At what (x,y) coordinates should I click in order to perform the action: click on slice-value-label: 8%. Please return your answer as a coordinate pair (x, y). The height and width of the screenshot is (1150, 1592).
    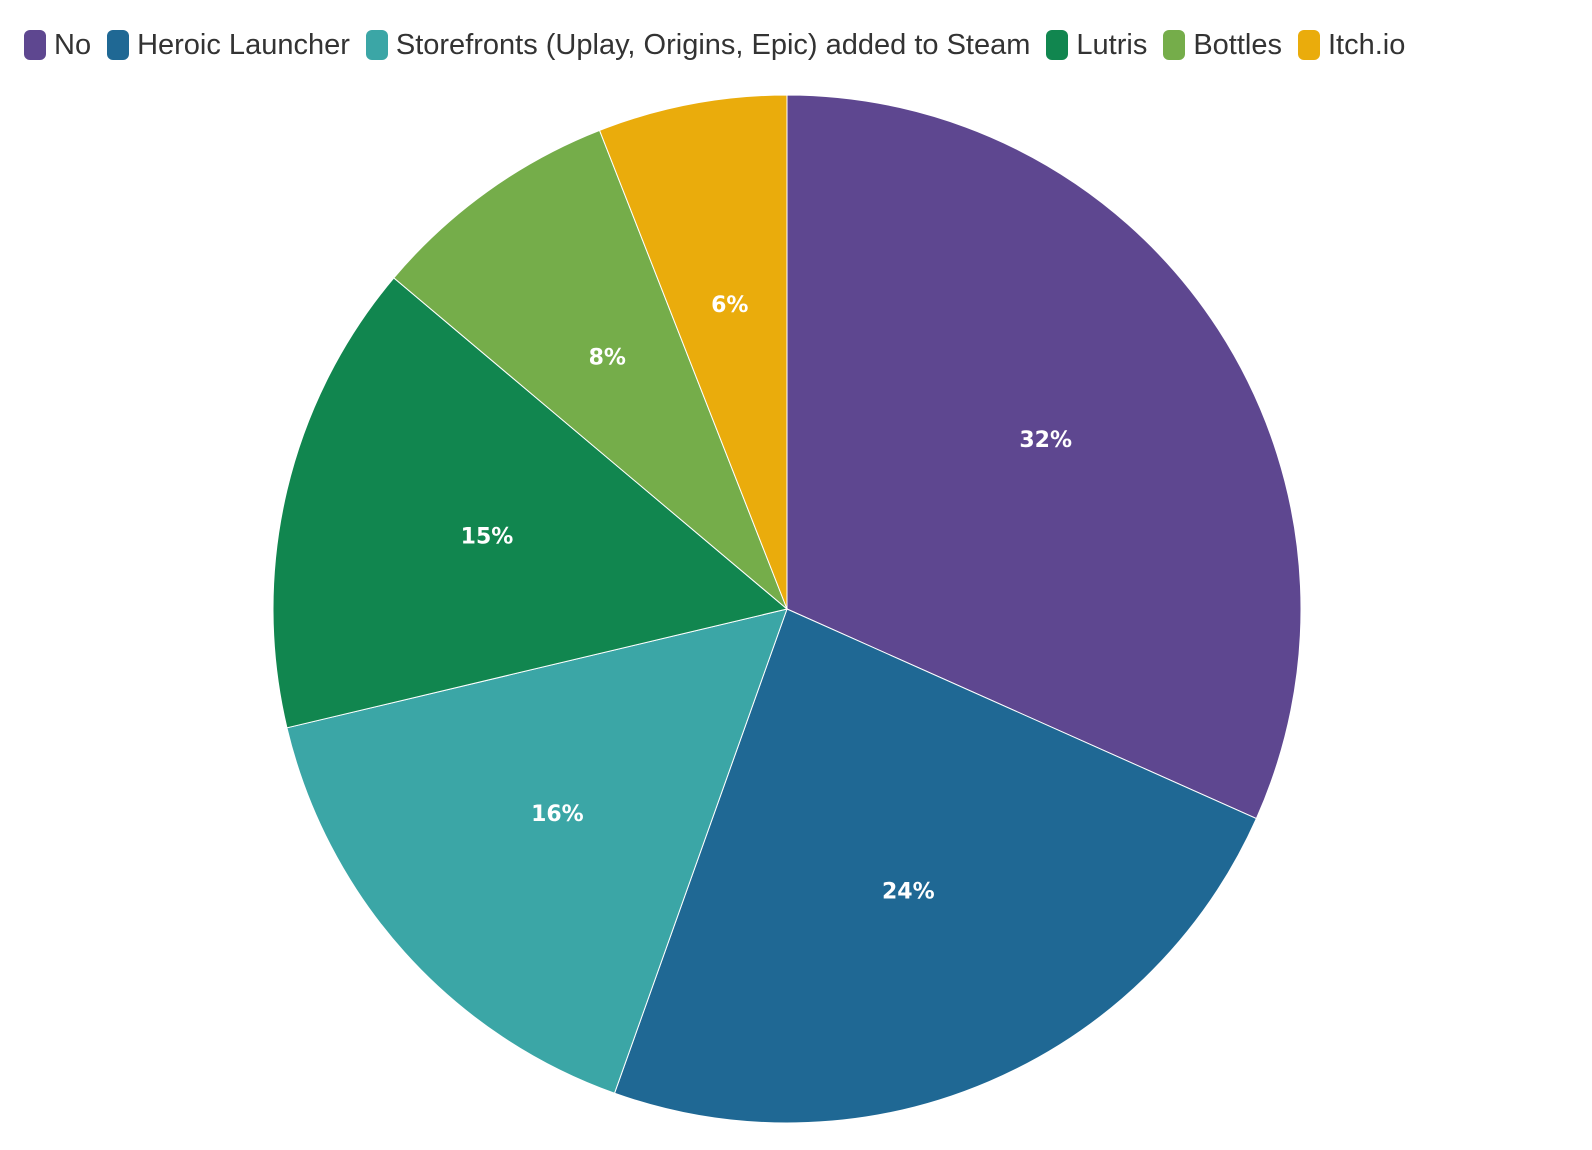
    Looking at the image, I should click on (607, 357).